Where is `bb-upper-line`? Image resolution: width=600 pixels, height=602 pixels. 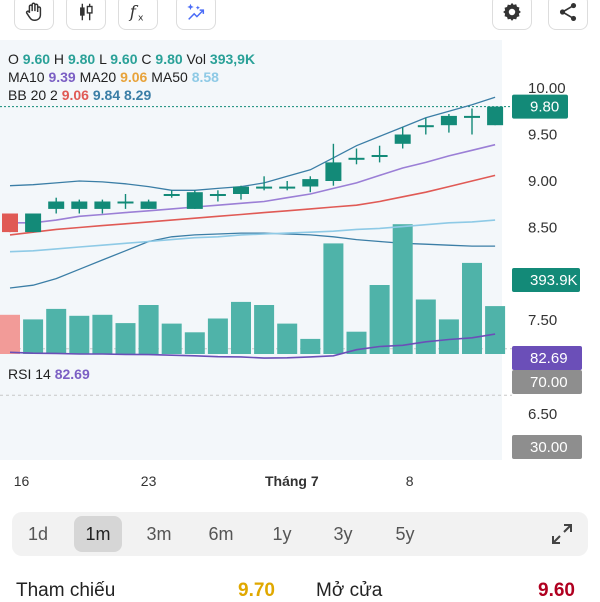
bb-upper-line is located at coordinates (252, 143).